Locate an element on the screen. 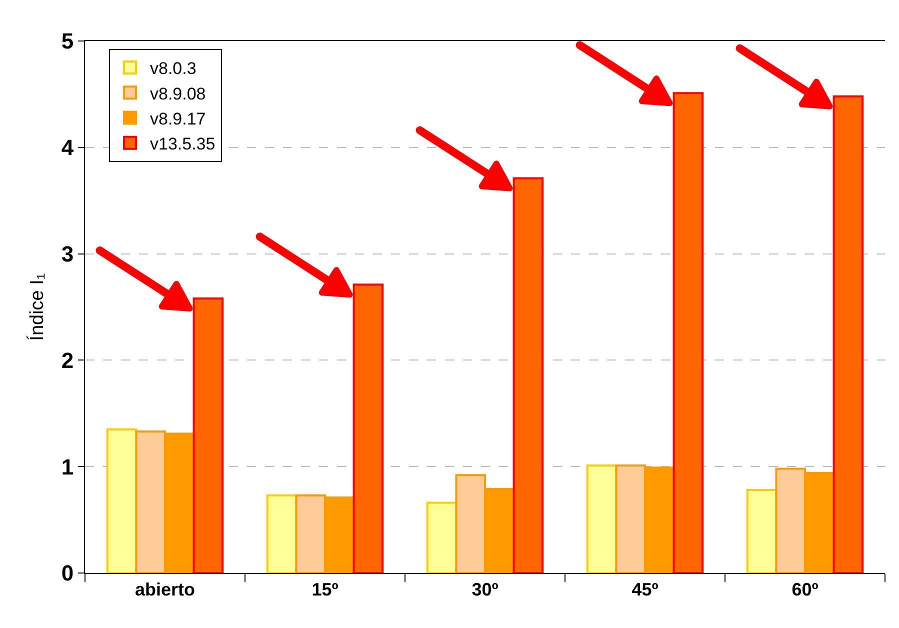 Image resolution: width=899 pixels, height=628 pixels. legend-label: v8.9.08 is located at coordinates (178, 94).